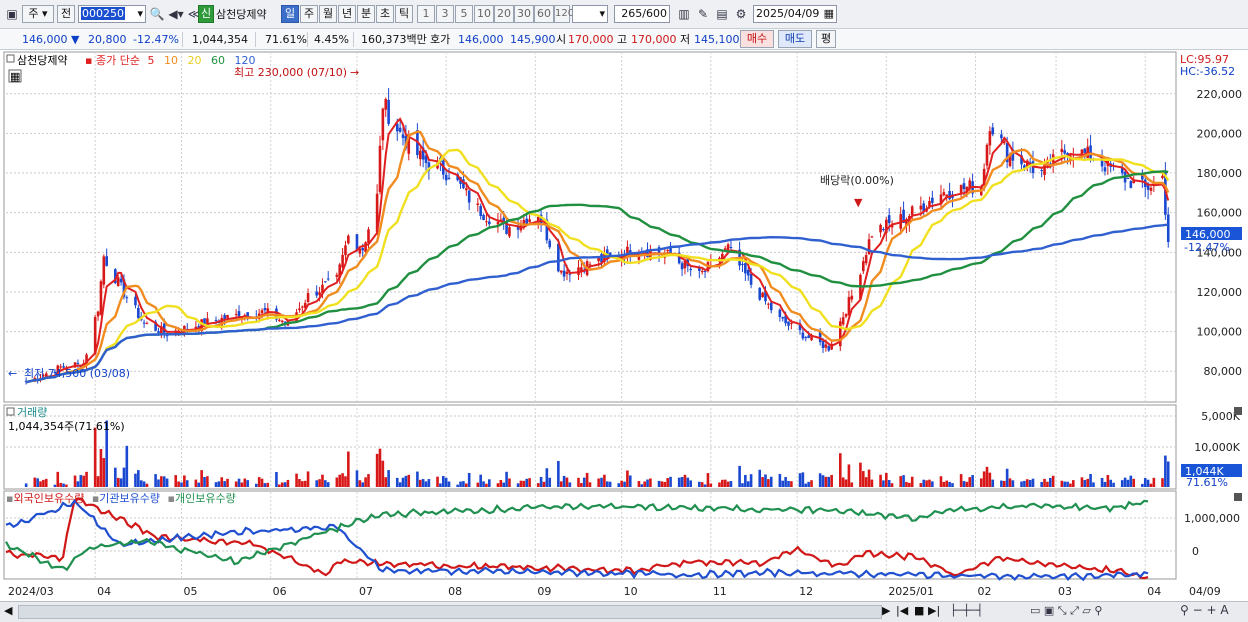 Image resolution: width=1248 pixels, height=622 pixels. I want to click on stop-icon: ■, so click(919, 610).